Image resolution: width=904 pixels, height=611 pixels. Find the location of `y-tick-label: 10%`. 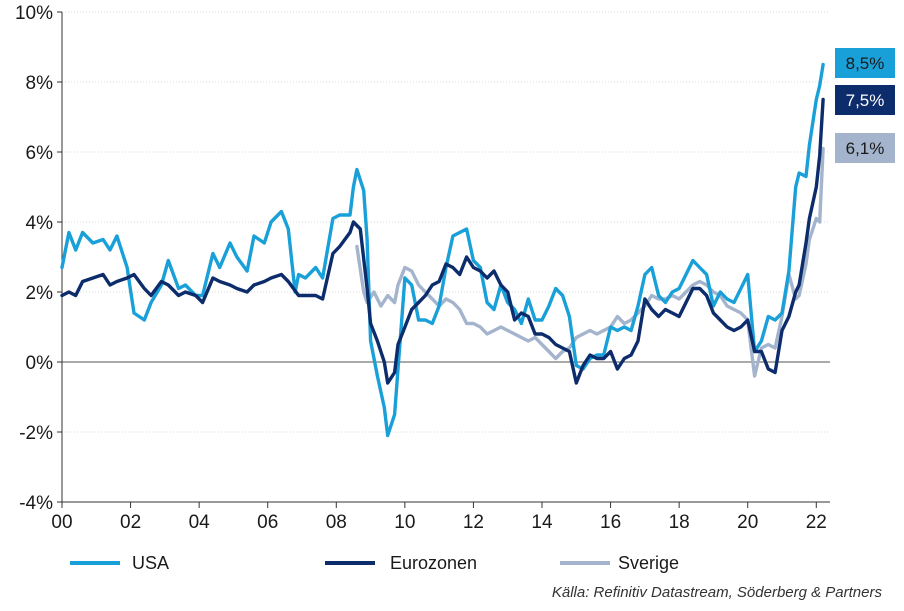

y-tick-label: 10% is located at coordinates (34, 13).